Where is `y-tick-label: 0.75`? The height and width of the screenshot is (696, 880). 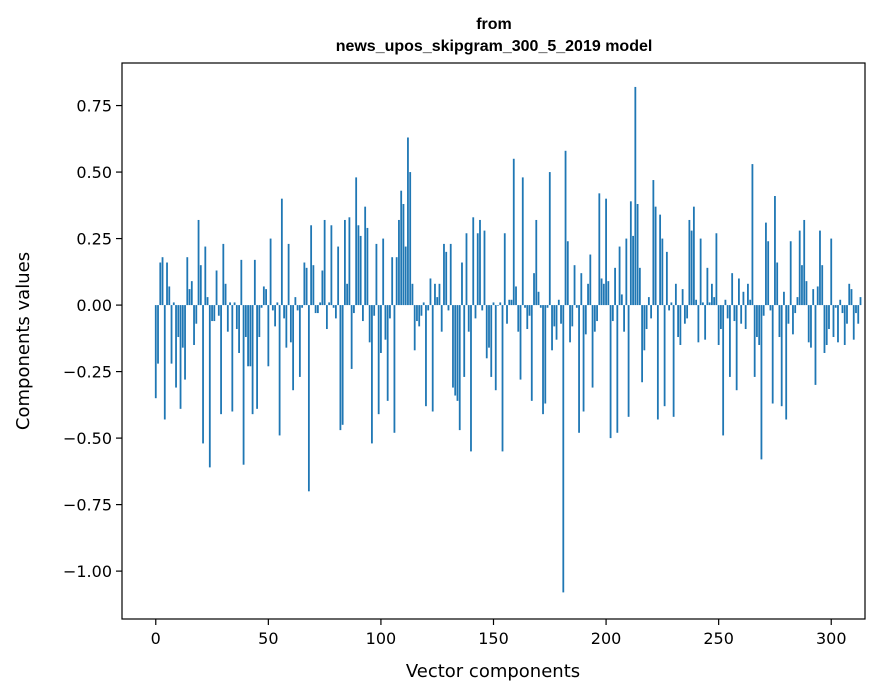
y-tick-label: 0.75 is located at coordinates (94, 106).